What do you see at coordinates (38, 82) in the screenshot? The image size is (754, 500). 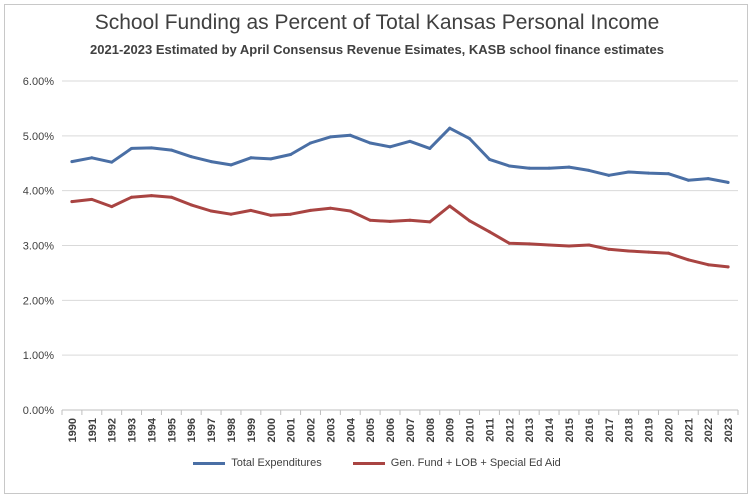 I see `y-tick-label: 6.00%` at bounding box center [38, 82].